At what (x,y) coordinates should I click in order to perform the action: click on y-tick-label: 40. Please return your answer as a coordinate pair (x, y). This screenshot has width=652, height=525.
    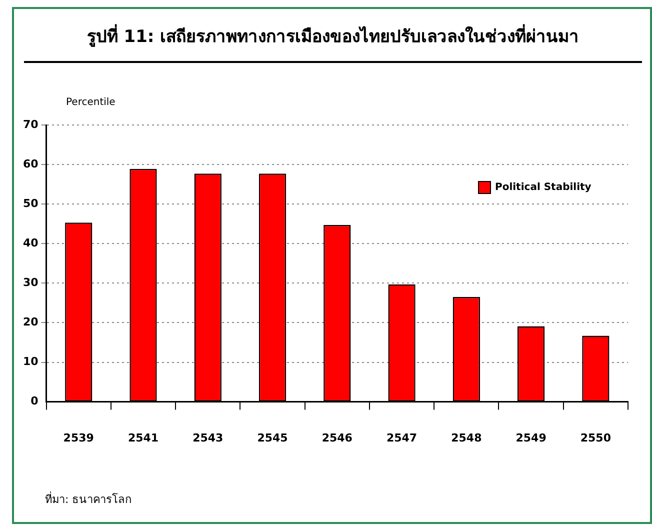
    Looking at the image, I should click on (30, 243).